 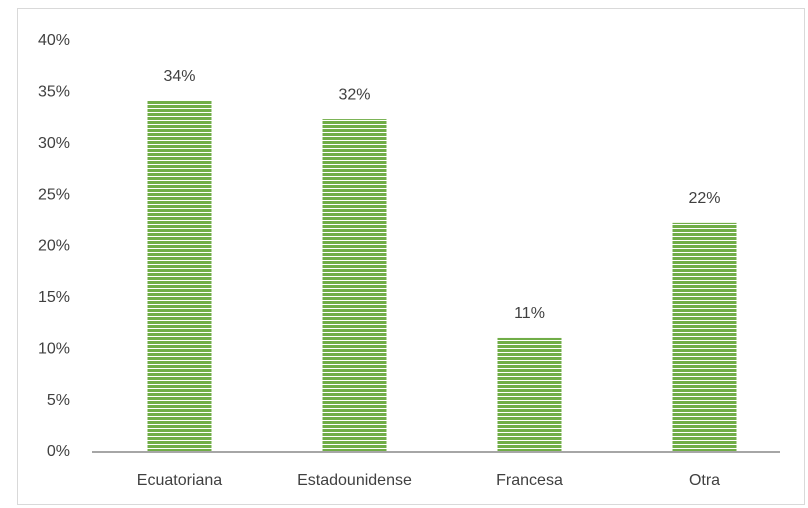 What do you see at coordinates (54, 40) in the screenshot?
I see `y-tick-label: 40%` at bounding box center [54, 40].